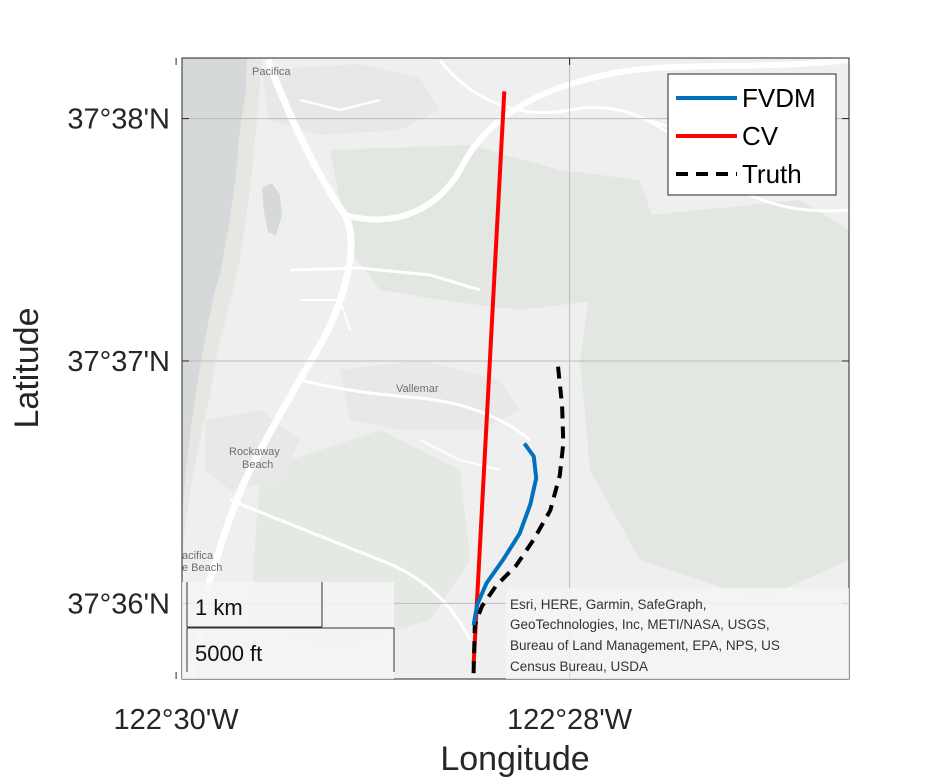  Describe the element at coordinates (570, 720) in the screenshot. I see `x-tick-label-1: 122°28'W` at that location.